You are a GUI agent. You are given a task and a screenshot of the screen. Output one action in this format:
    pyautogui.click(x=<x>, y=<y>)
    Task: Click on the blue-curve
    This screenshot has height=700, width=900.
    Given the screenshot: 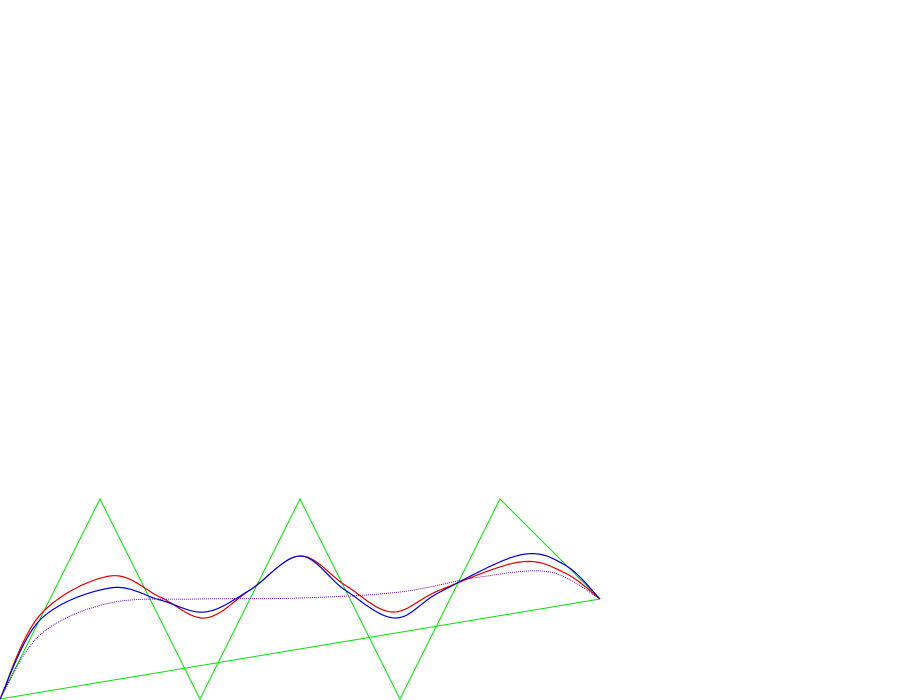 What is the action you would take?
    pyautogui.click(x=300, y=626)
    